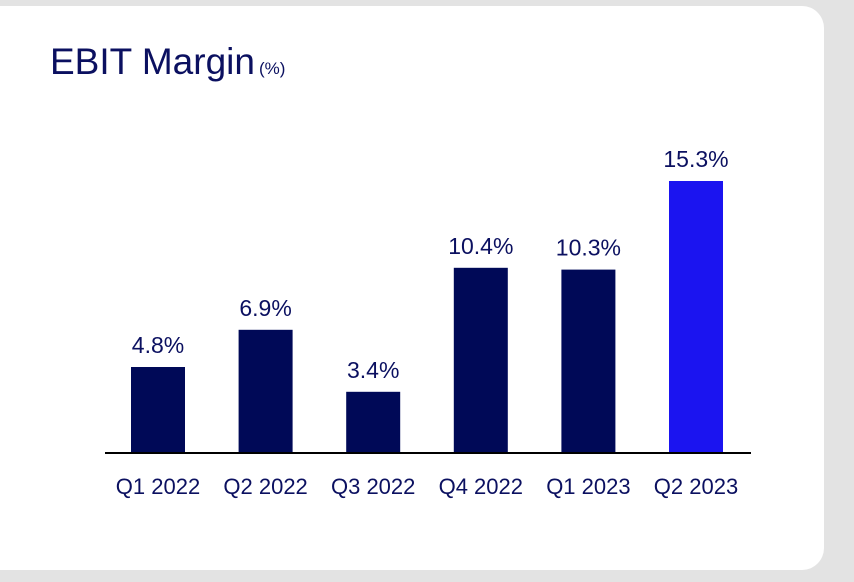 The width and height of the screenshot is (854, 582). I want to click on chart-title-unit: (%), so click(272, 68).